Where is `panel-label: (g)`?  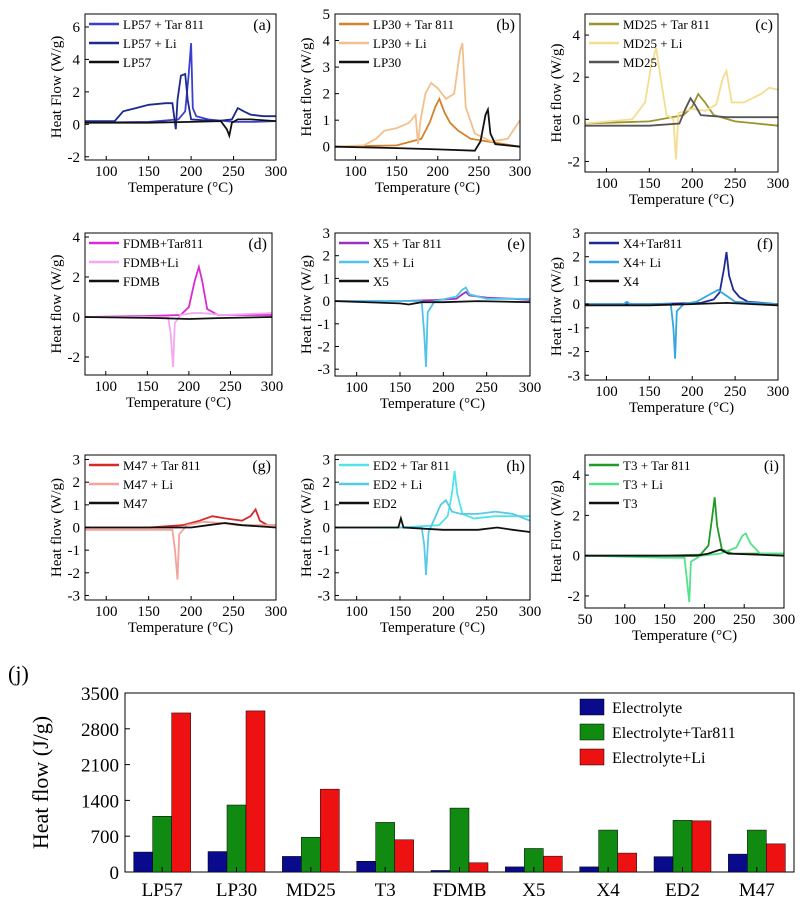 panel-label: (g) is located at coordinates (261, 466).